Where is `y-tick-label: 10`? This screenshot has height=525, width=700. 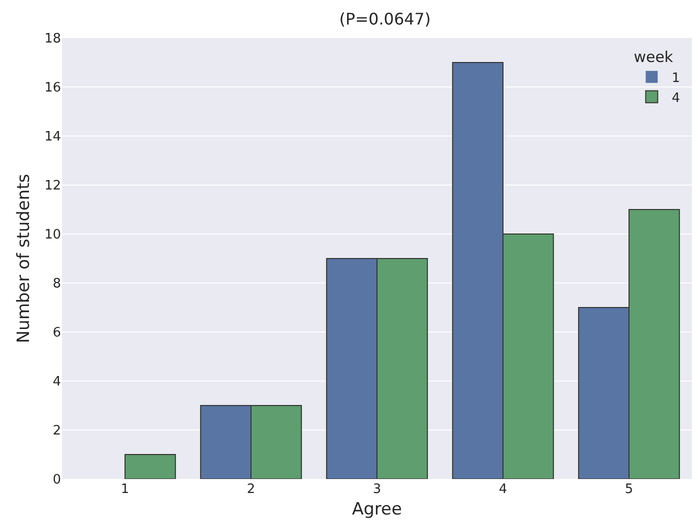 y-tick-label: 10 is located at coordinates (52, 235).